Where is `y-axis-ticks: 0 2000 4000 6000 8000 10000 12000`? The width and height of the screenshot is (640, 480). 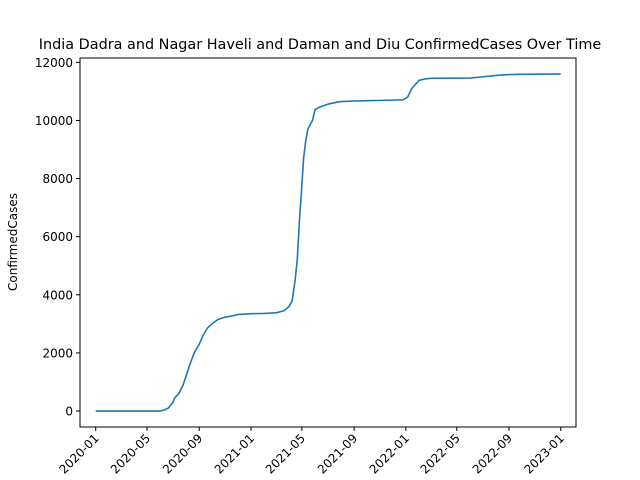
y-axis-ticks: 0 2000 4000 6000 8000 10000 12000 is located at coordinates (57, 237).